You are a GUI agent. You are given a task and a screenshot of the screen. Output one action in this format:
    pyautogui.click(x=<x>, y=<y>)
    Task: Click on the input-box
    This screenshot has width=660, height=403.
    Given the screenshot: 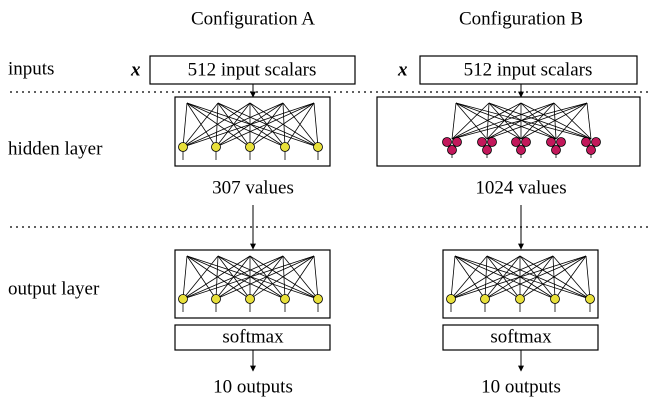 What is the action you would take?
    pyautogui.click(x=528, y=70)
    